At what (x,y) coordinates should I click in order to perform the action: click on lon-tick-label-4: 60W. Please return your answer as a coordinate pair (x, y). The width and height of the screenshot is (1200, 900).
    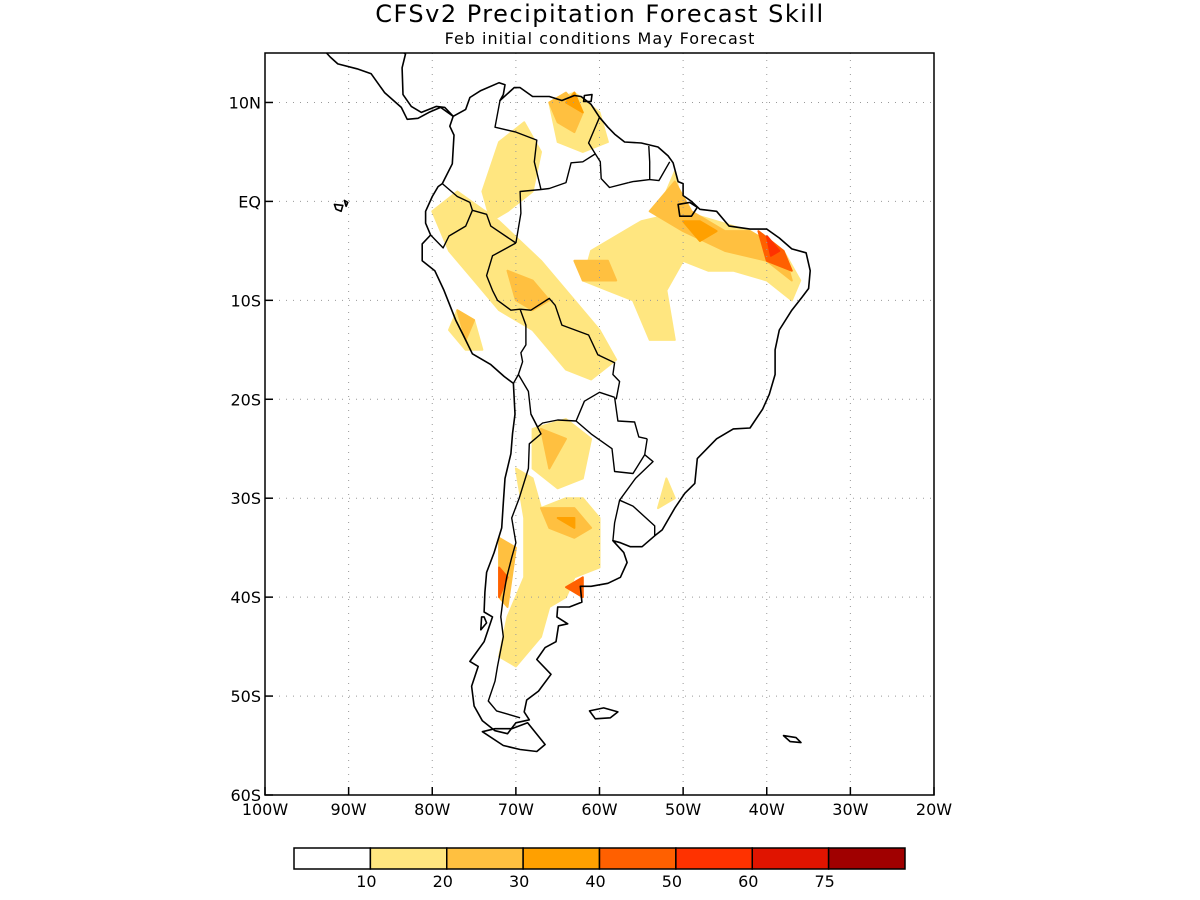
    Looking at the image, I should click on (599, 809).